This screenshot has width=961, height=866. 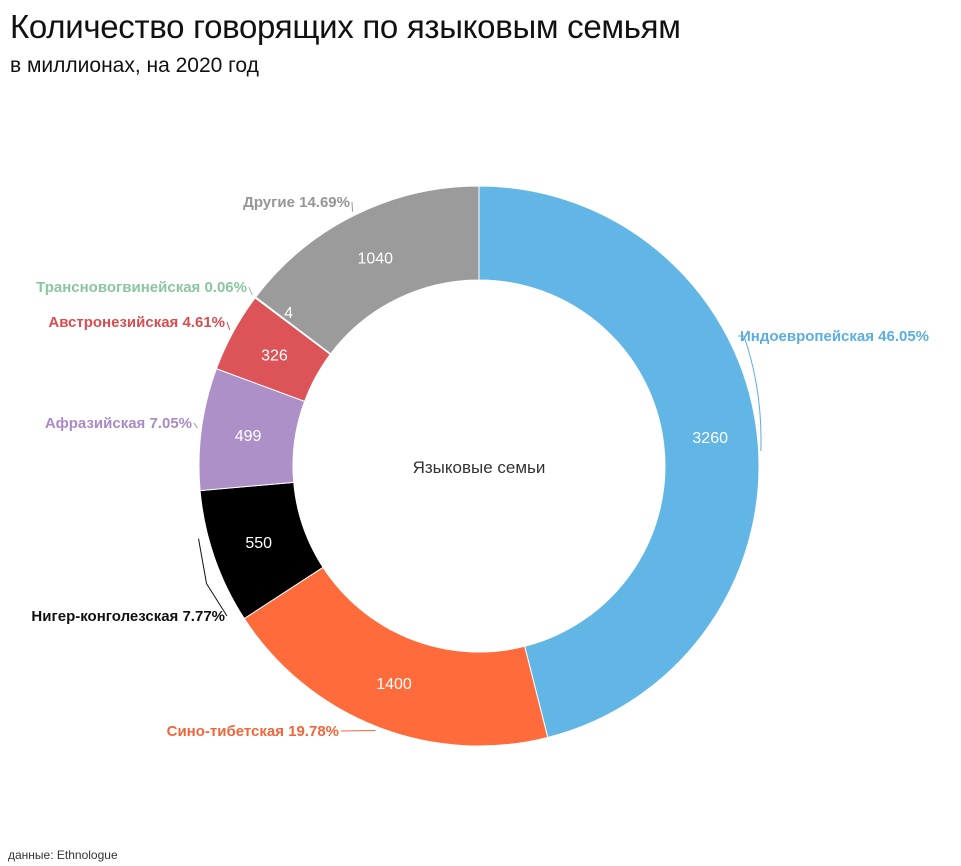 I want to click on chart-title: Количество говорящих по языковым семьям, so click(x=345, y=26).